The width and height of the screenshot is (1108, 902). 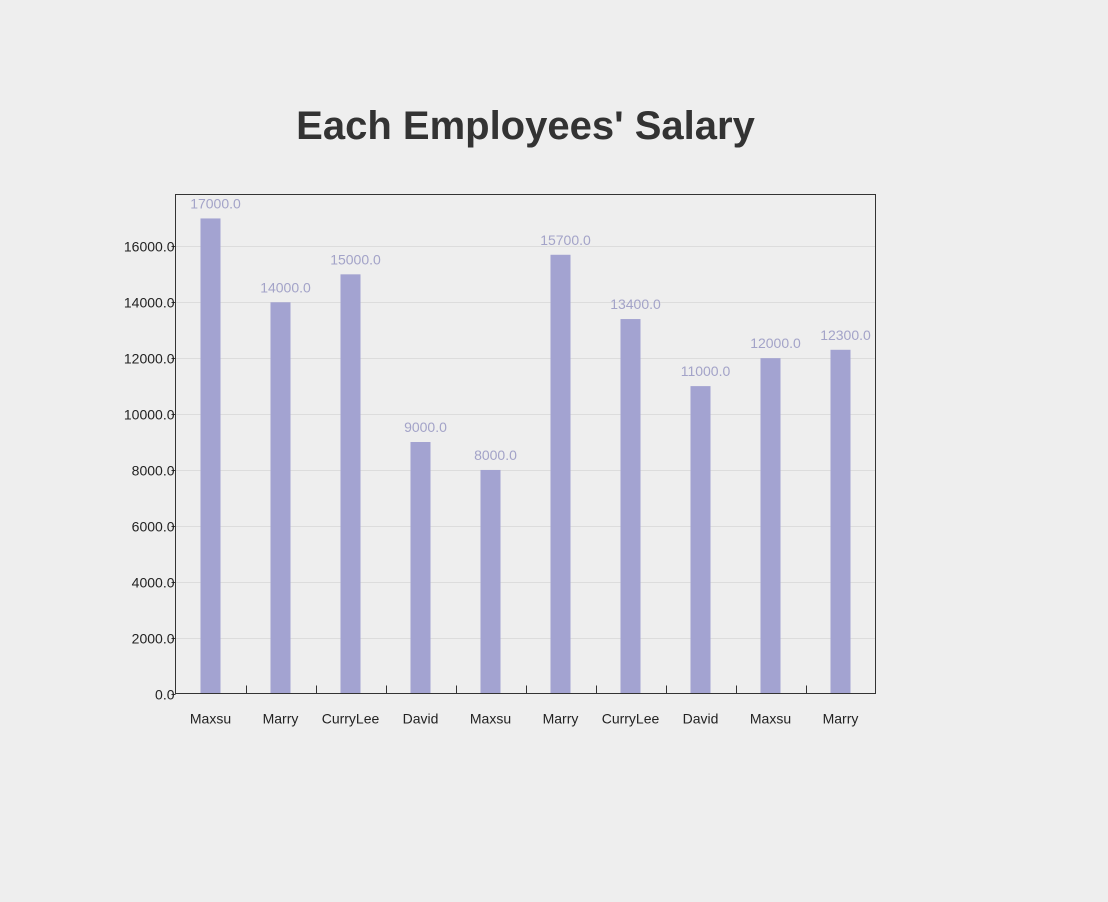 I want to click on bar-value-label: 8000.0, so click(x=495, y=455).